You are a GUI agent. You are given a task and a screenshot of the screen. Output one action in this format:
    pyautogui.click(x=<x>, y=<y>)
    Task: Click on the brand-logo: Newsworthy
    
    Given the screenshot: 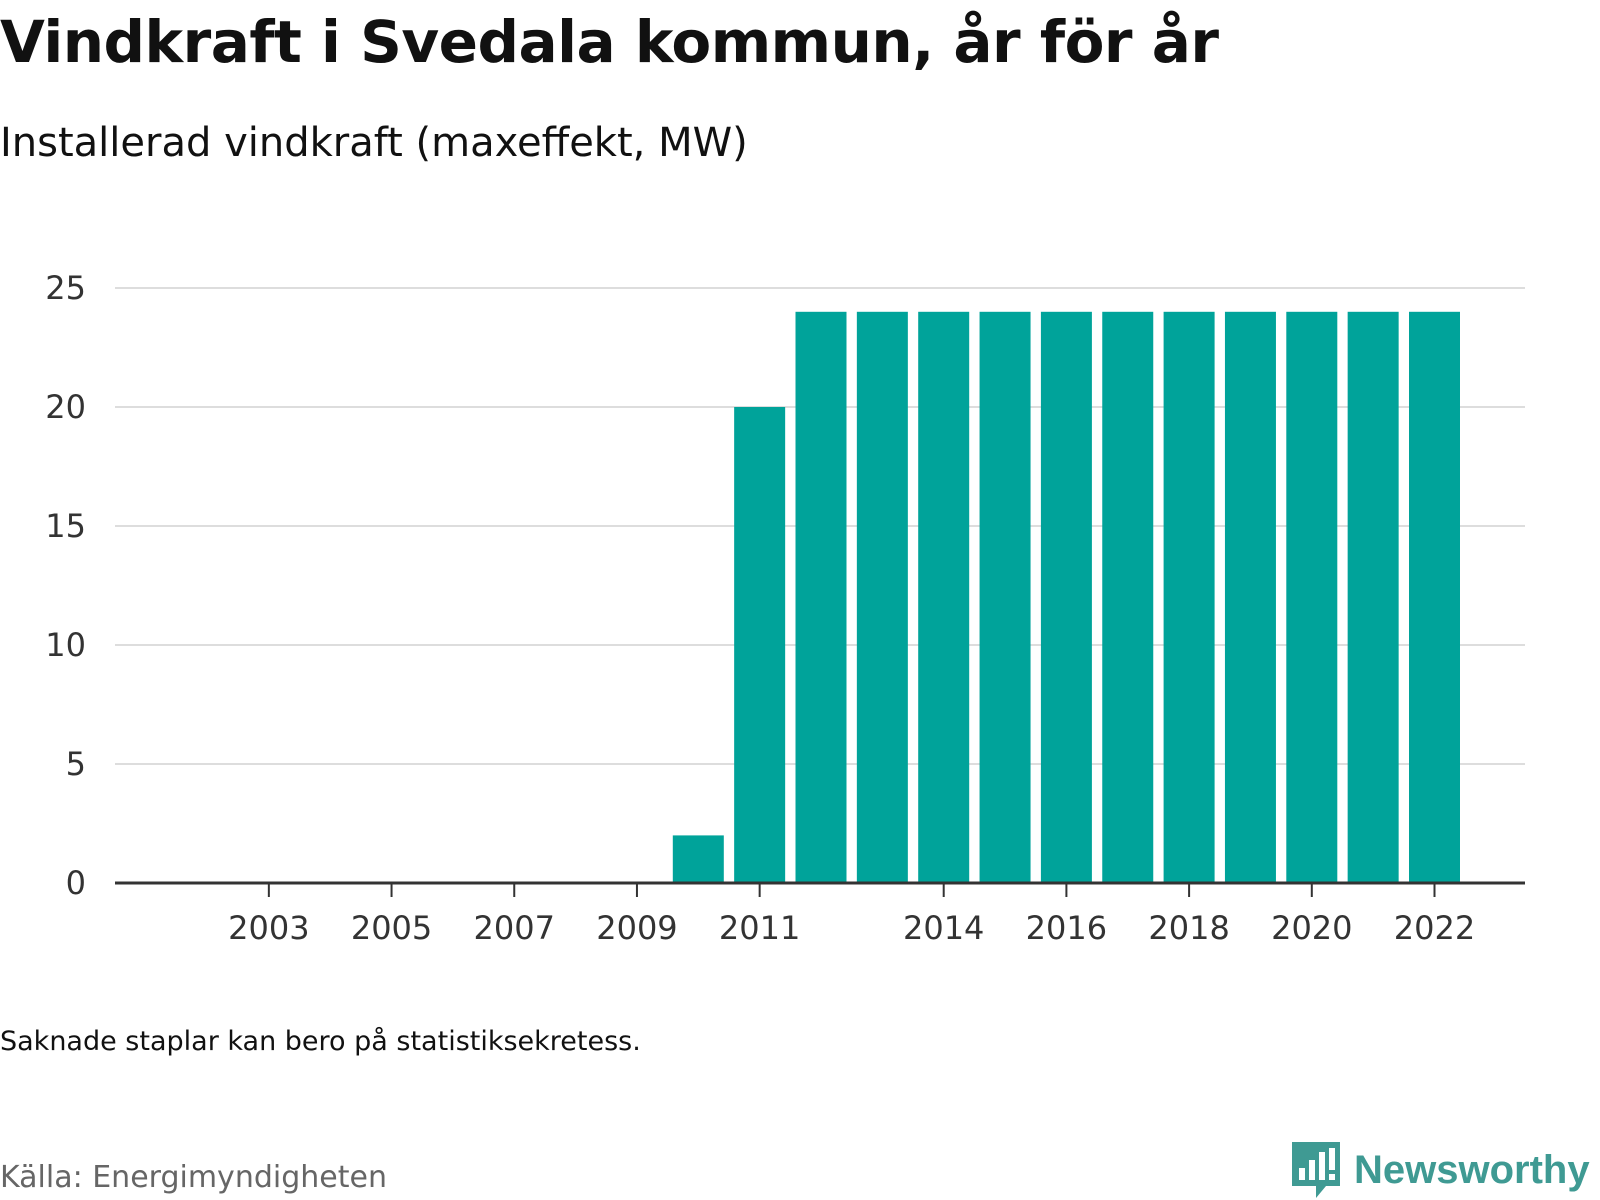 What is the action you would take?
    pyautogui.click(x=1440, y=1170)
    